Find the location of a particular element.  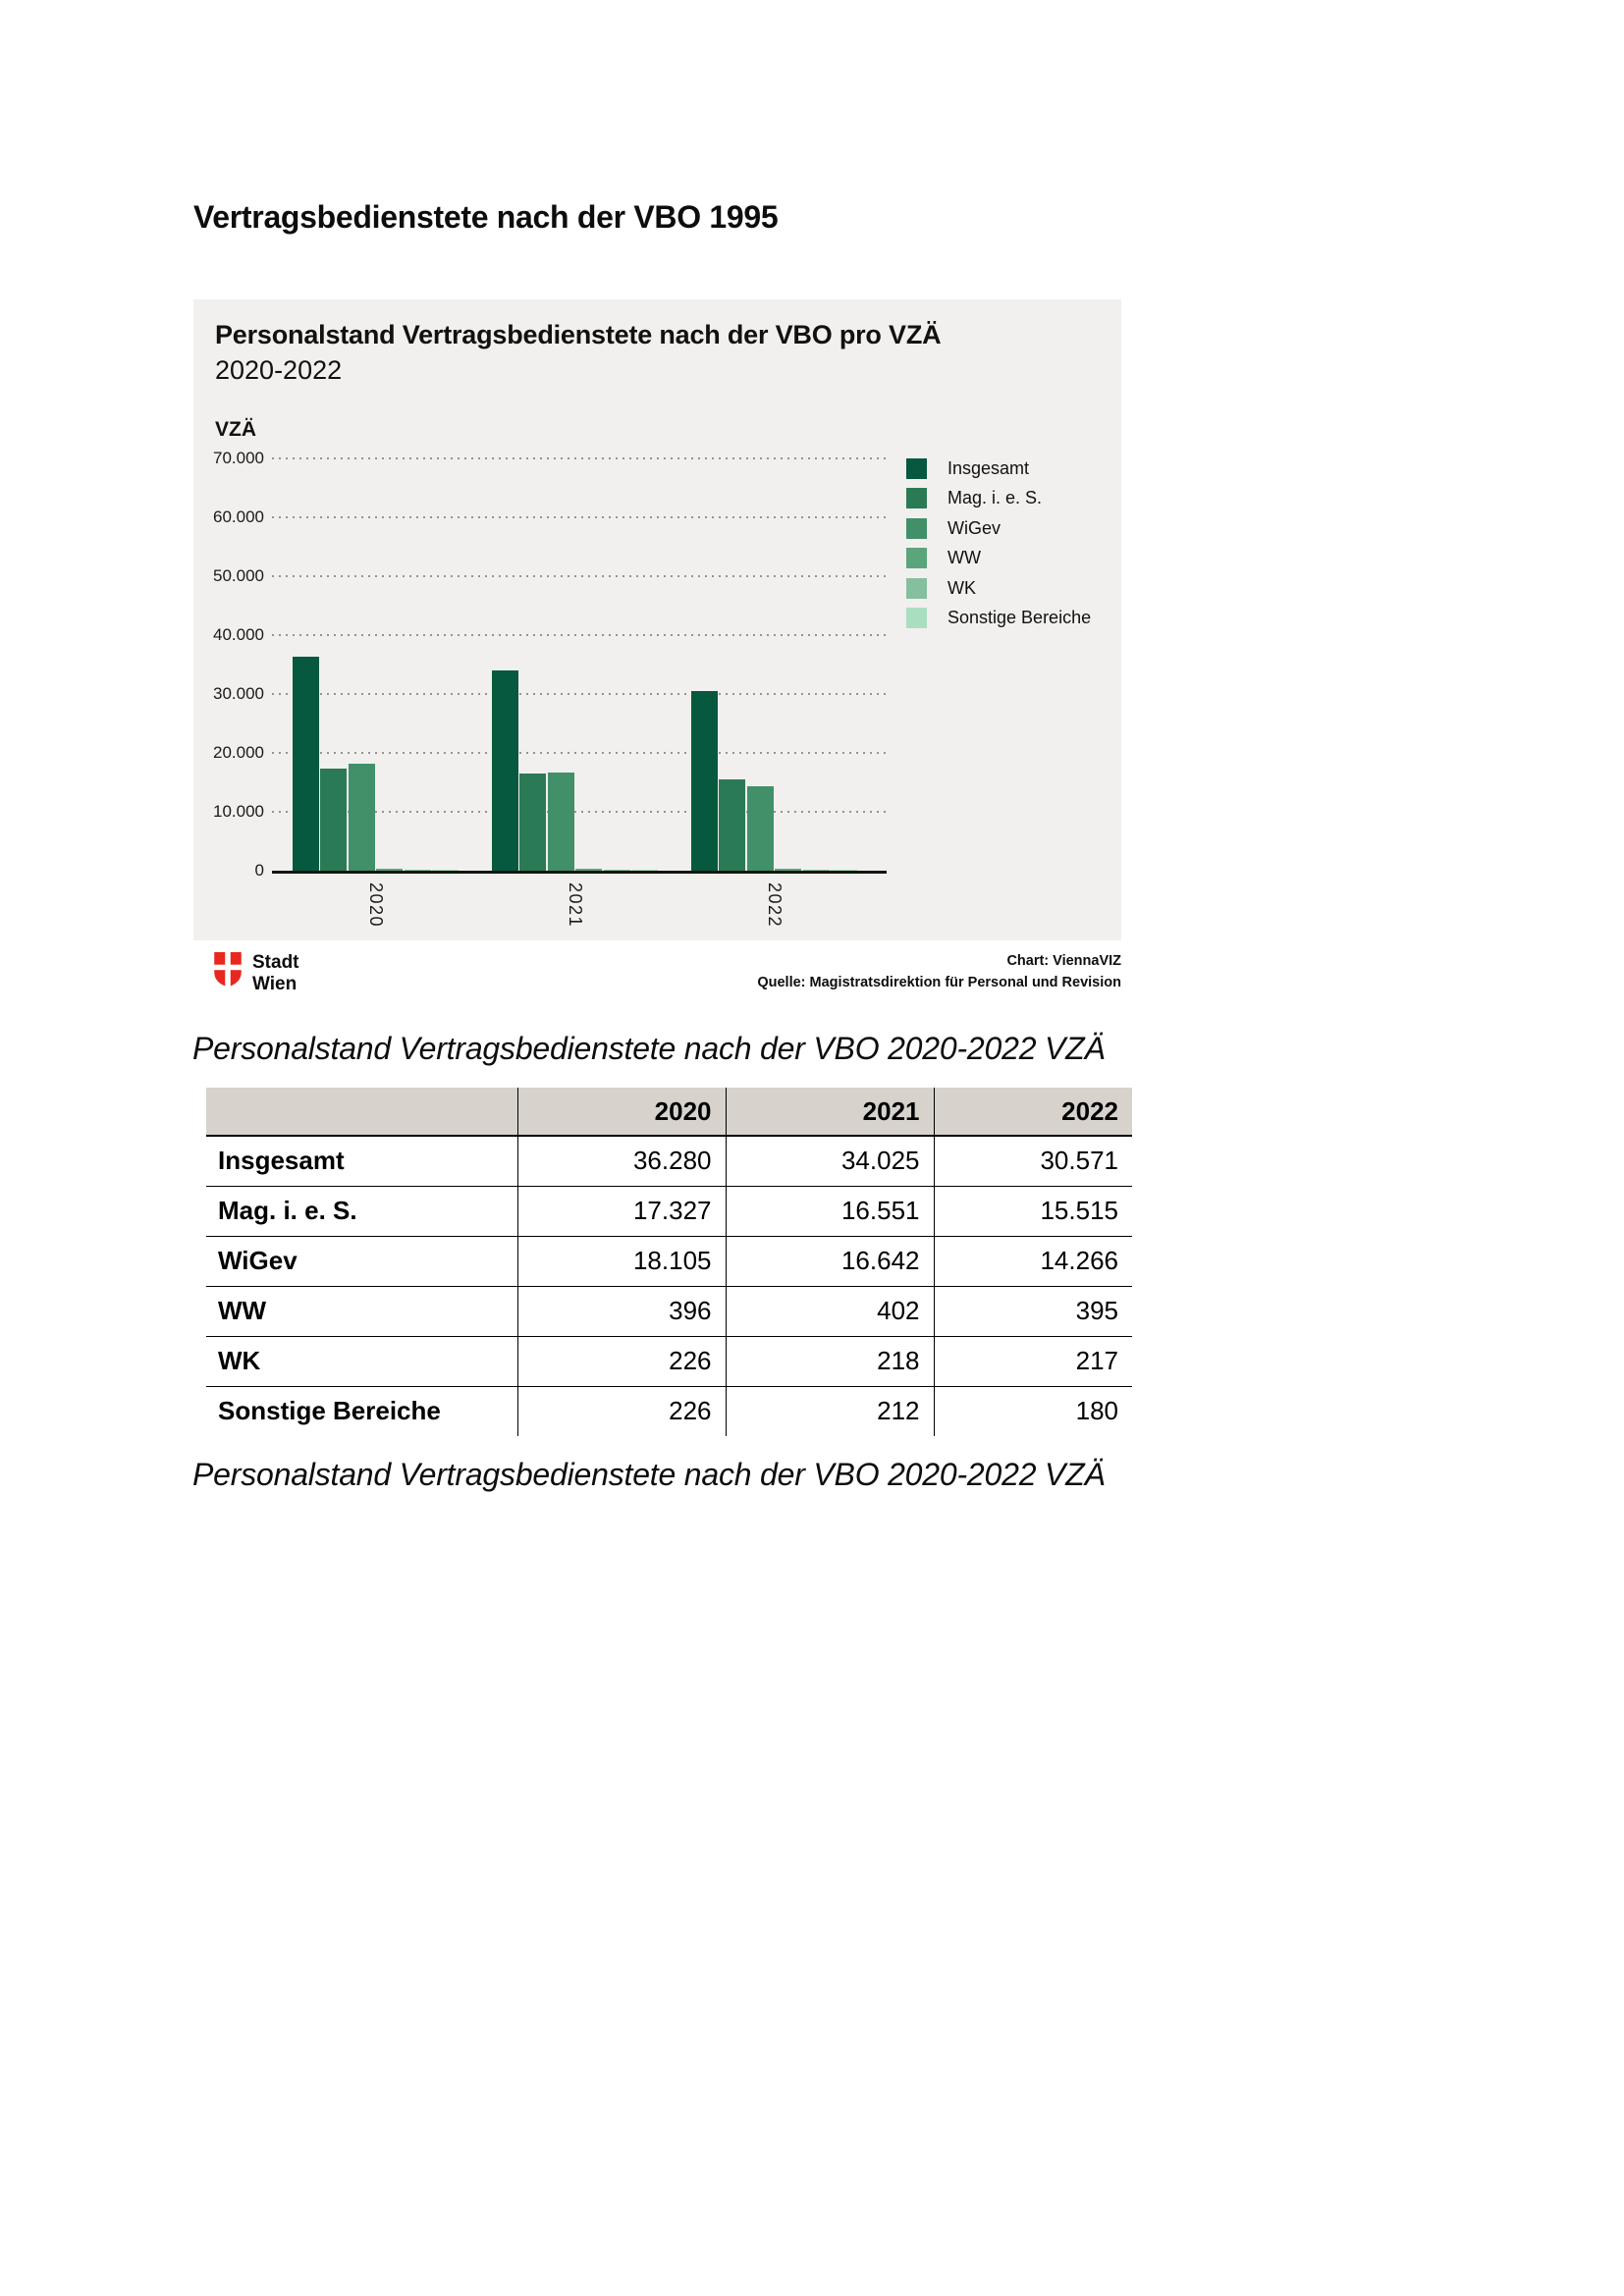

row-value: 217 is located at coordinates (1032, 1361).